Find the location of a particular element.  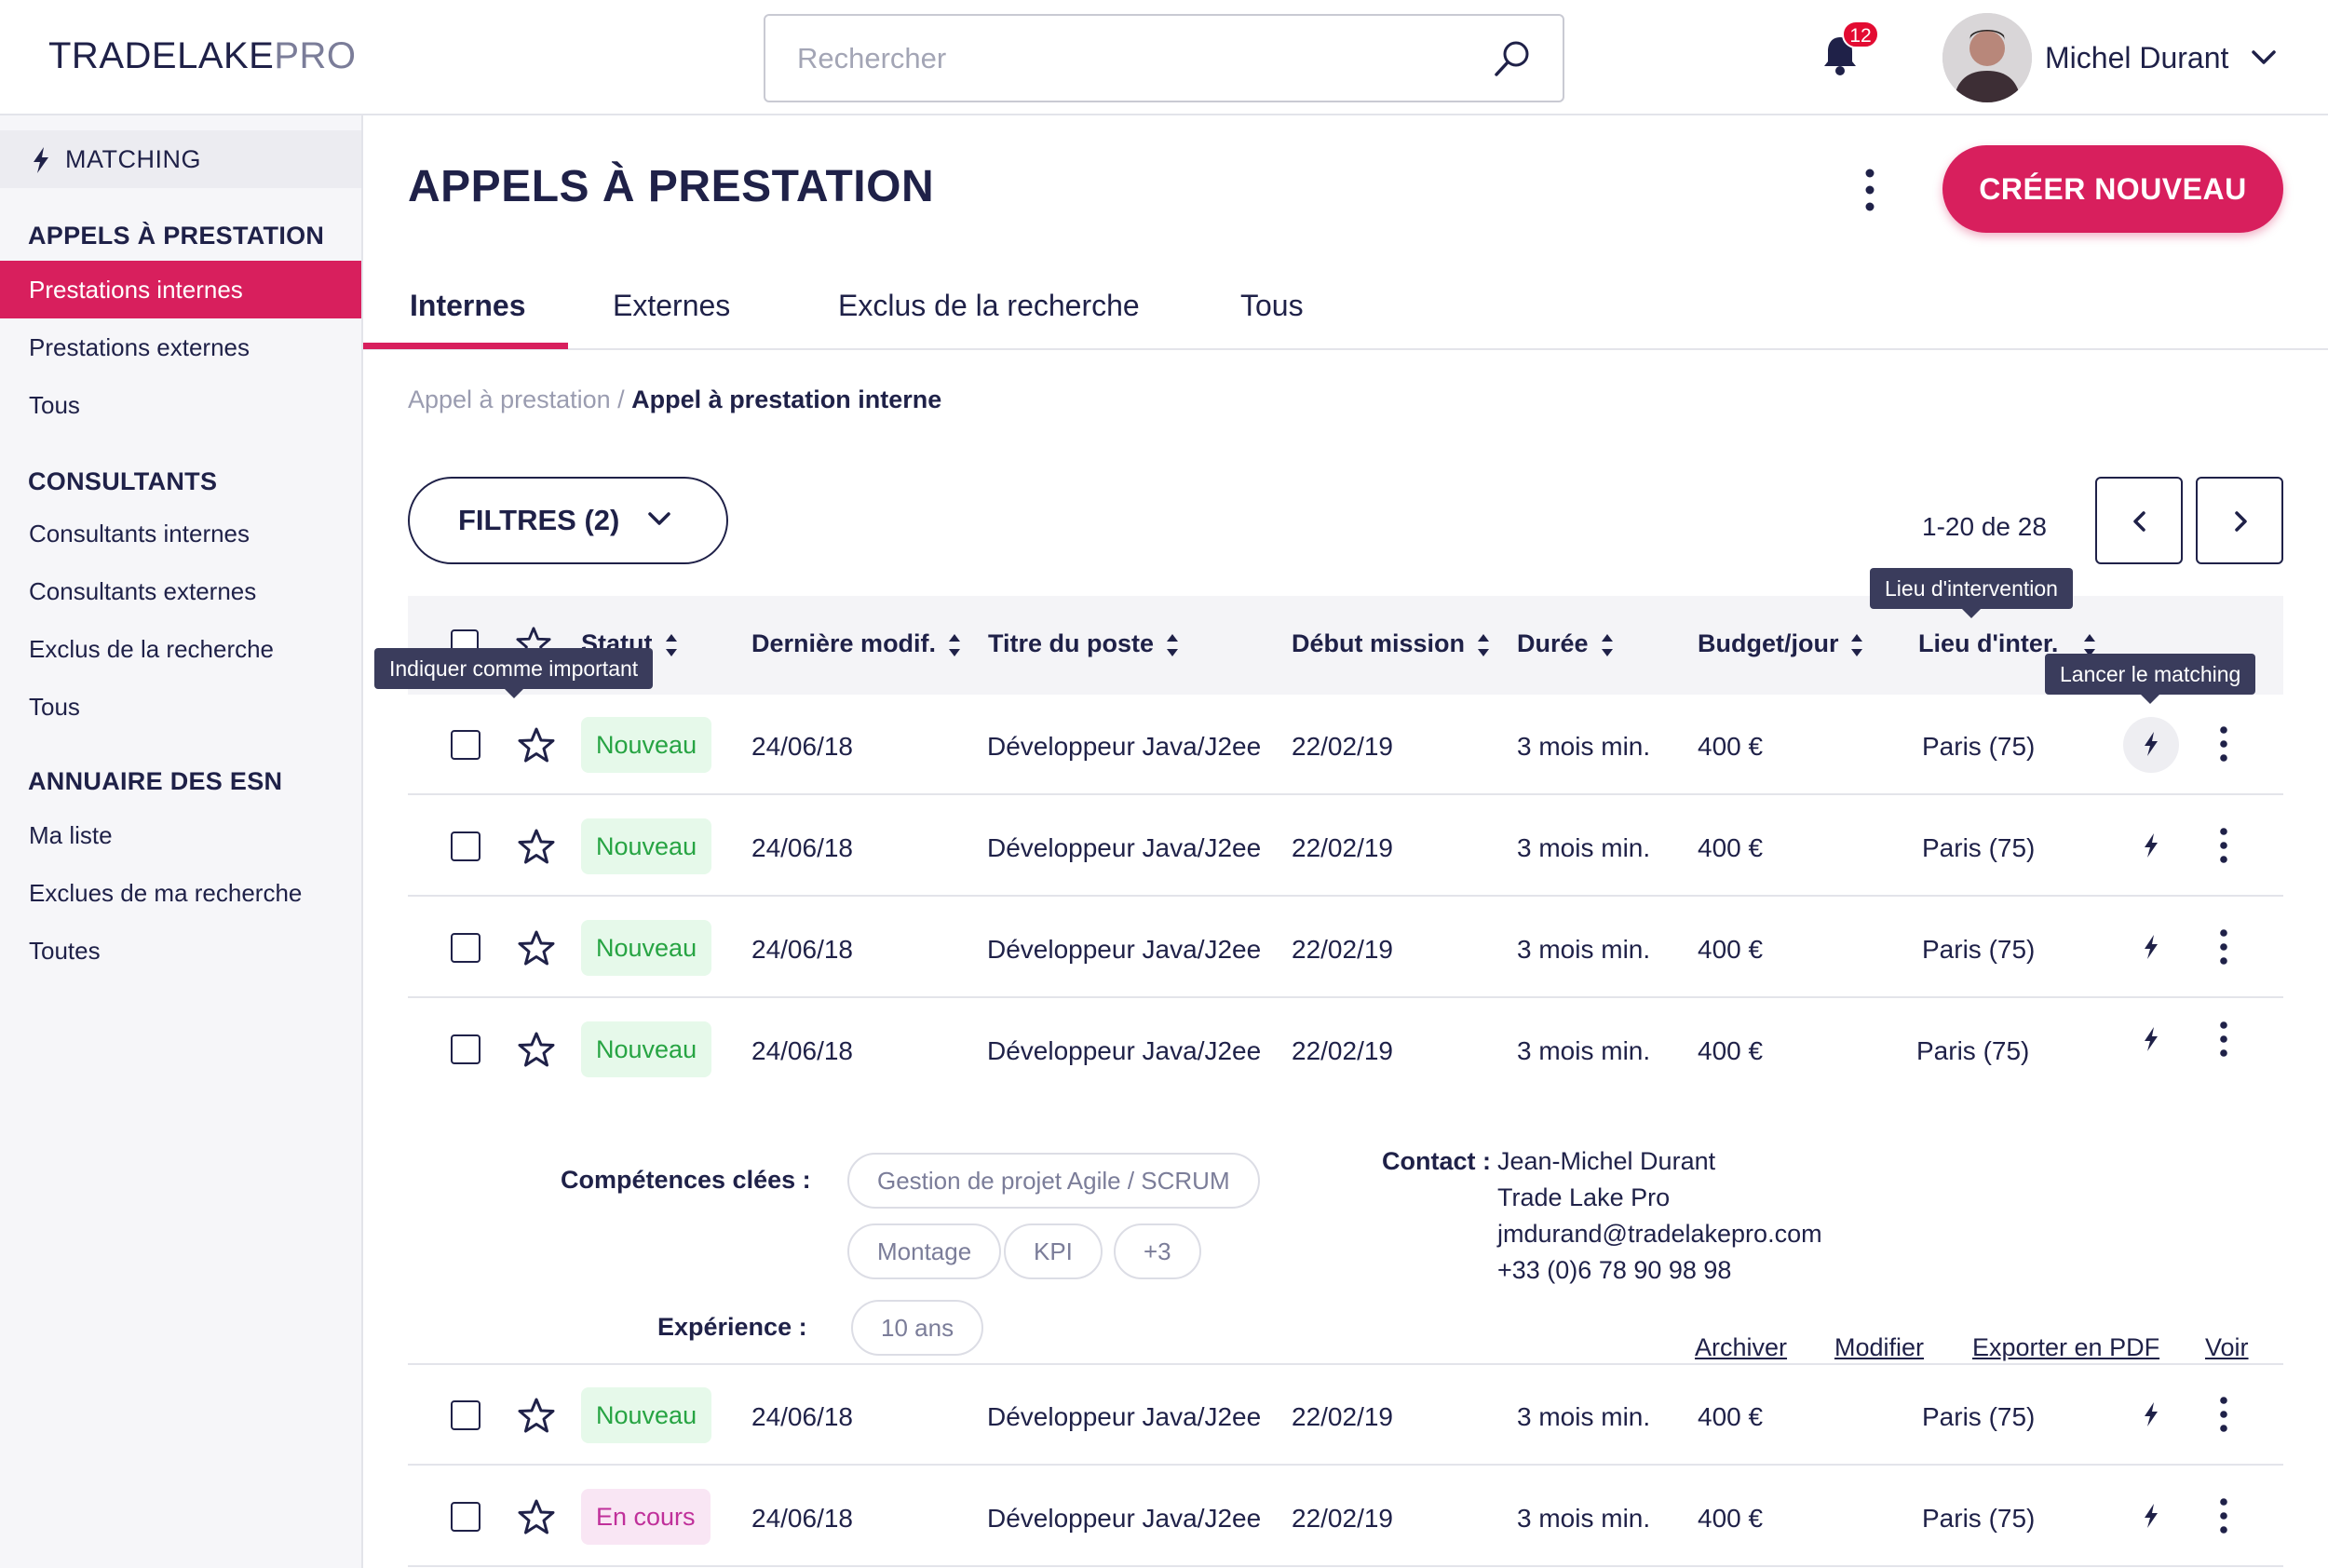

column-label: Durée is located at coordinates (1553, 643).